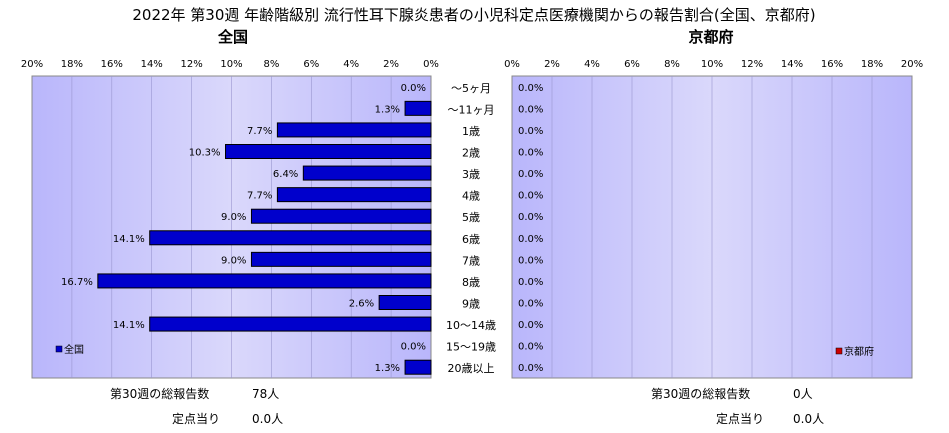 The width and height of the screenshot is (949, 433). What do you see at coordinates (311, 64) in the screenshot?
I see `left-x-tick-label: 6%` at bounding box center [311, 64].